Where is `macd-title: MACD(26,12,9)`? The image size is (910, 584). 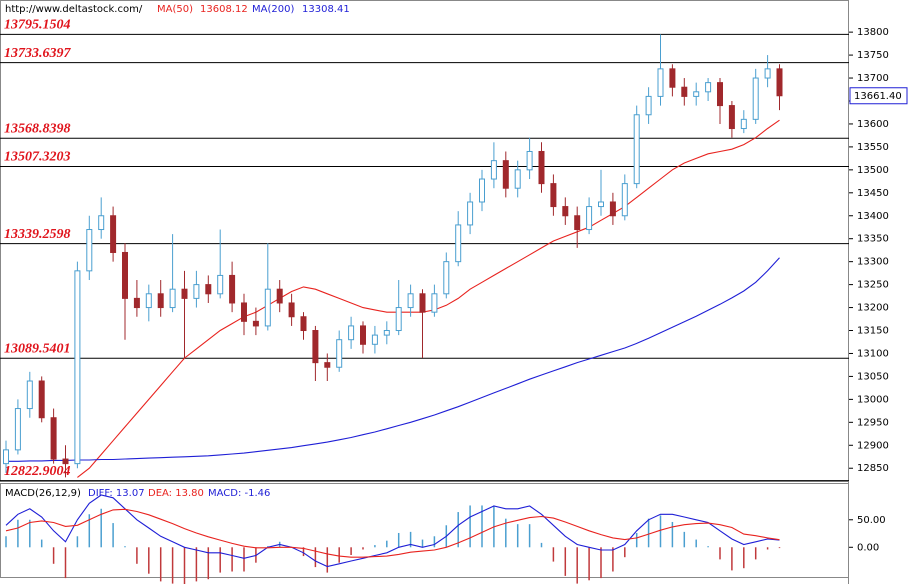 macd-title: MACD(26,12,9) is located at coordinates (43, 493).